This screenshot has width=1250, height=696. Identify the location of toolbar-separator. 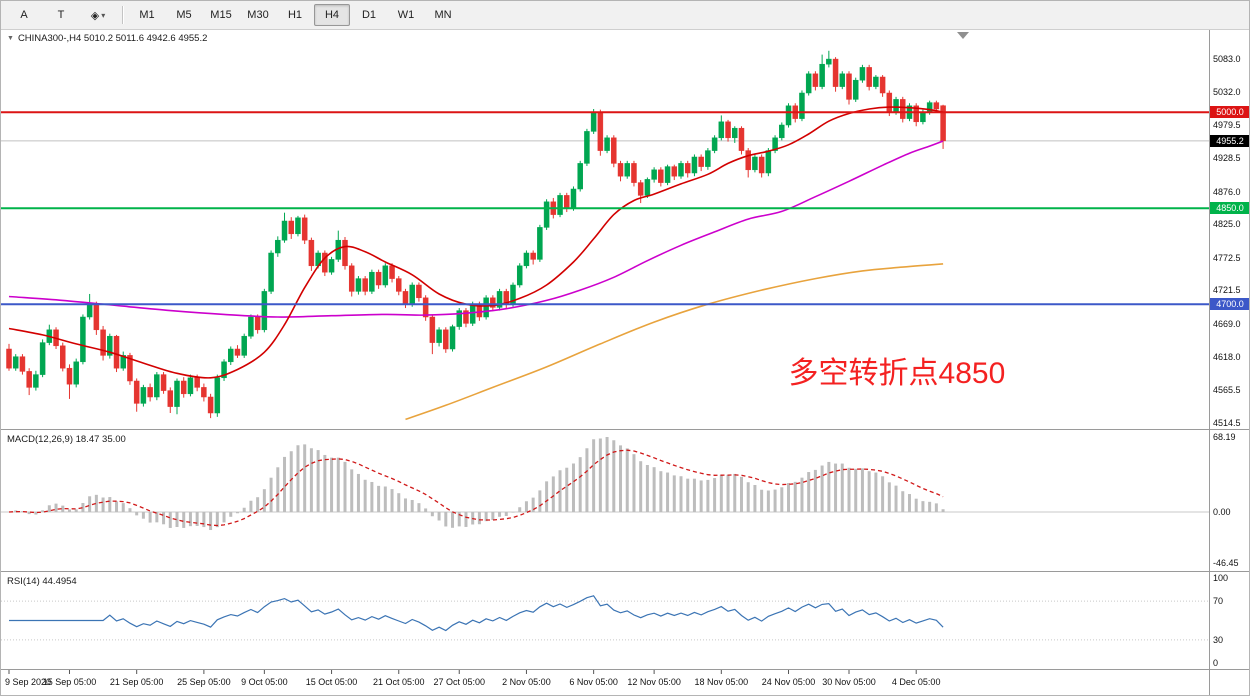
(122, 15).